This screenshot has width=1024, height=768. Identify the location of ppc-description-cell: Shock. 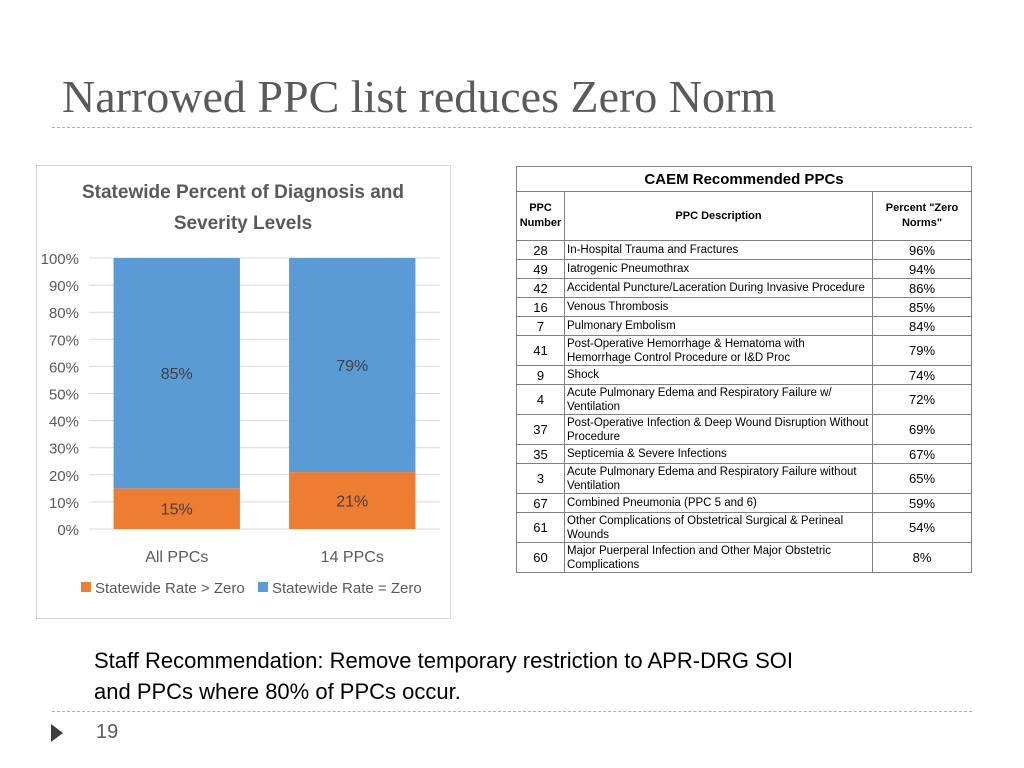
(718, 375).